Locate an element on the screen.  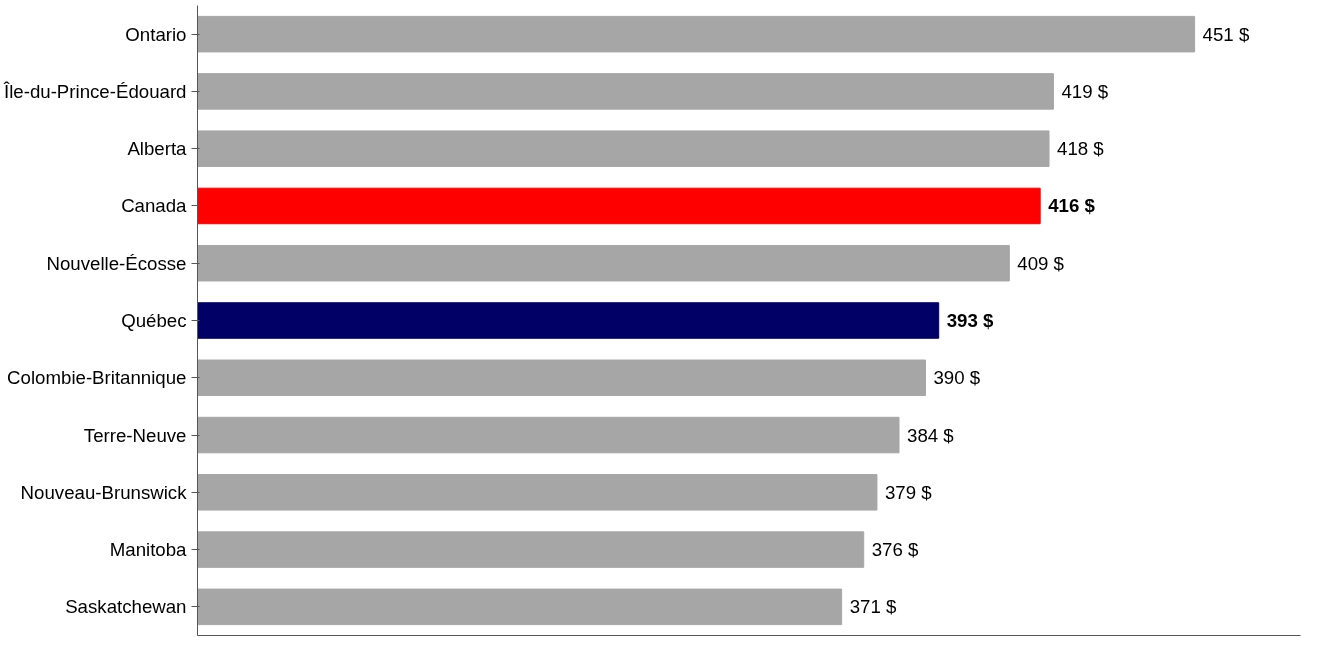
data-label: 371 $ is located at coordinates (873, 607).